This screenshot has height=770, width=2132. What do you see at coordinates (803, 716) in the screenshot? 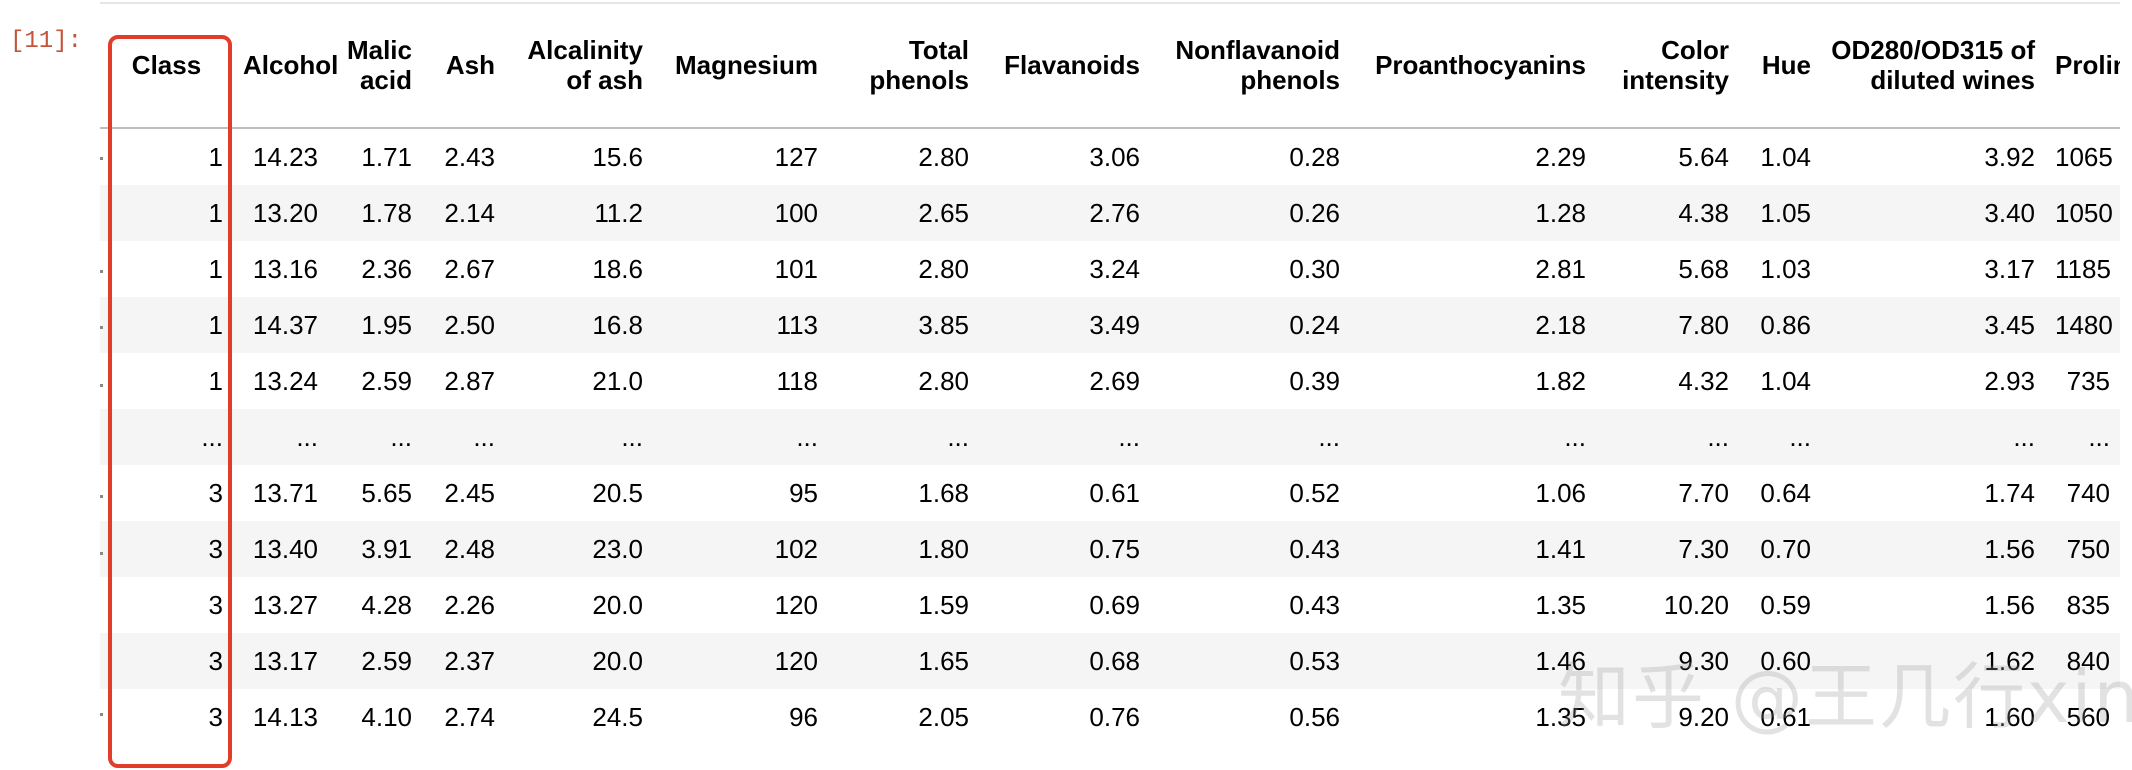
I see `table-cell: 96` at bounding box center [803, 716].